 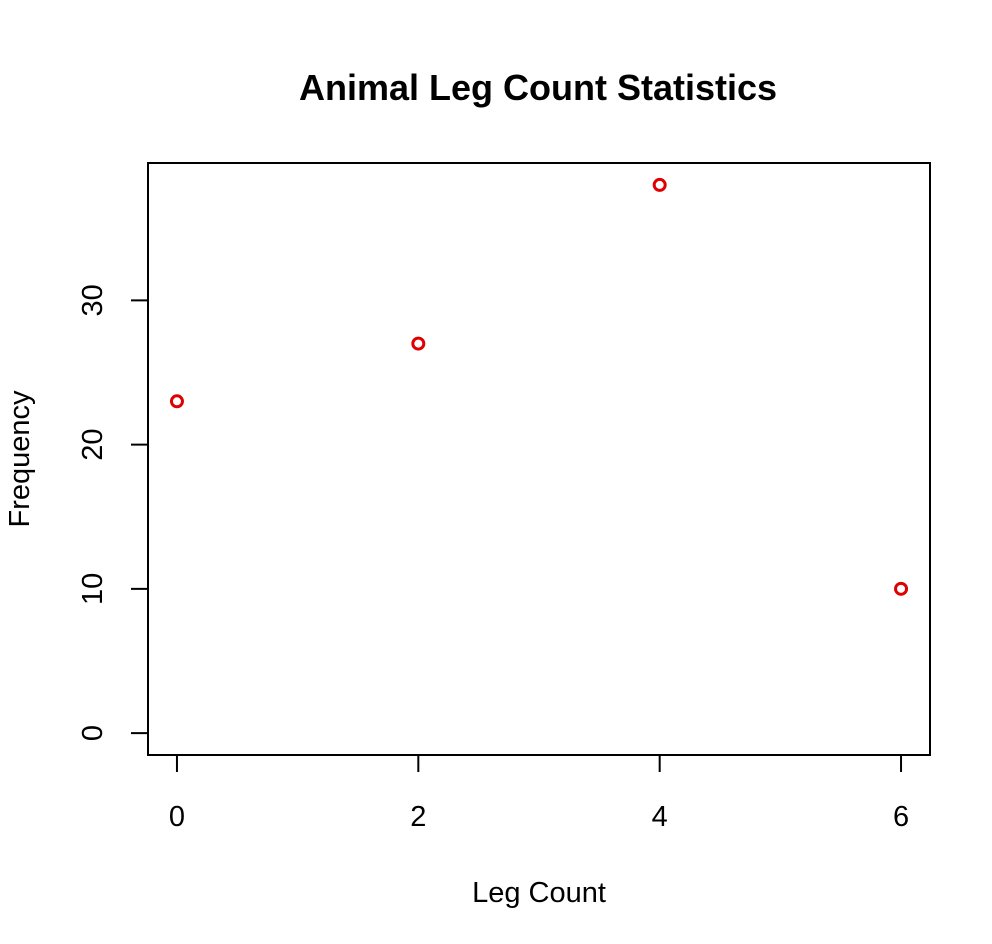 I want to click on y-axis: 0 10 20 30, so click(x=113, y=512).